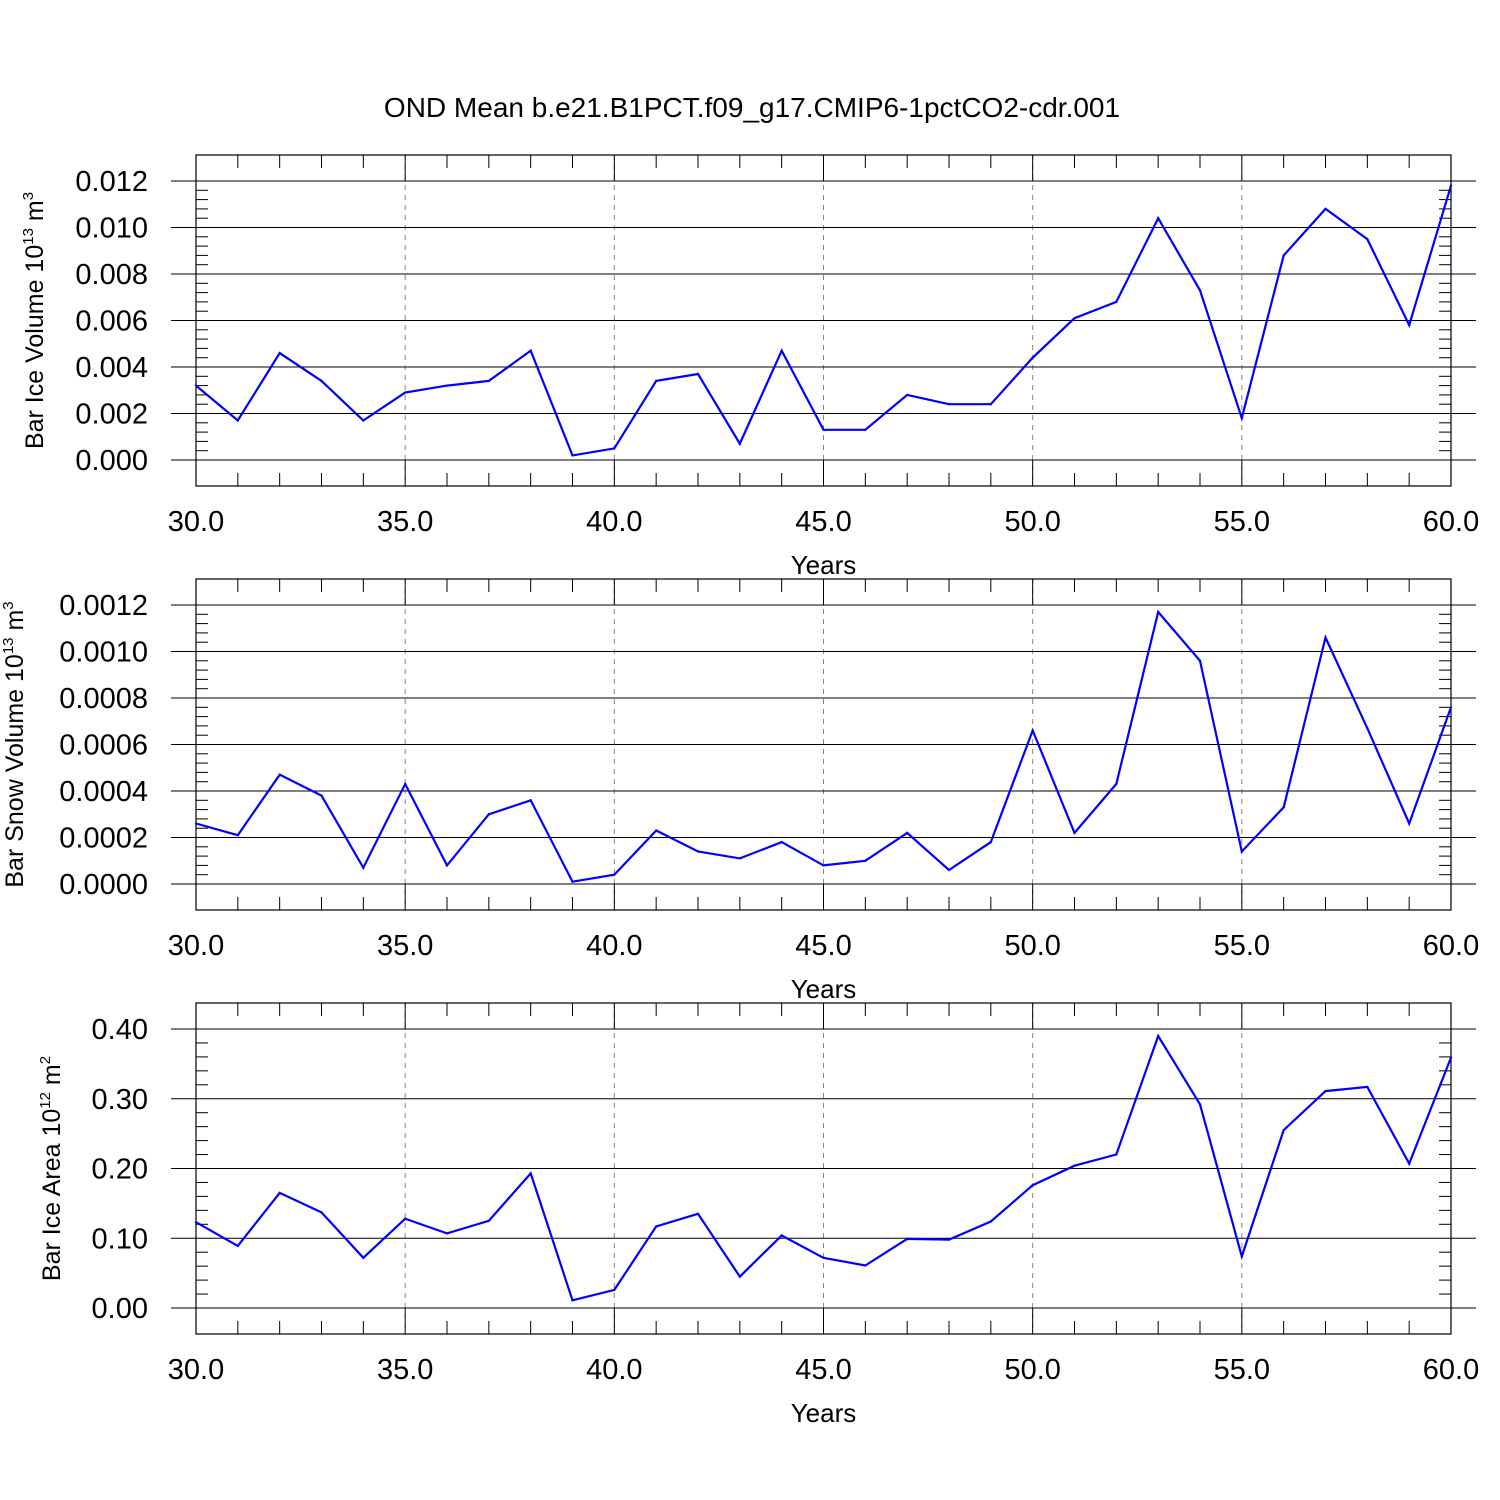  What do you see at coordinates (196, 522) in the screenshot?
I see `panel-ice-volume-x-tick-label: 30.0` at bounding box center [196, 522].